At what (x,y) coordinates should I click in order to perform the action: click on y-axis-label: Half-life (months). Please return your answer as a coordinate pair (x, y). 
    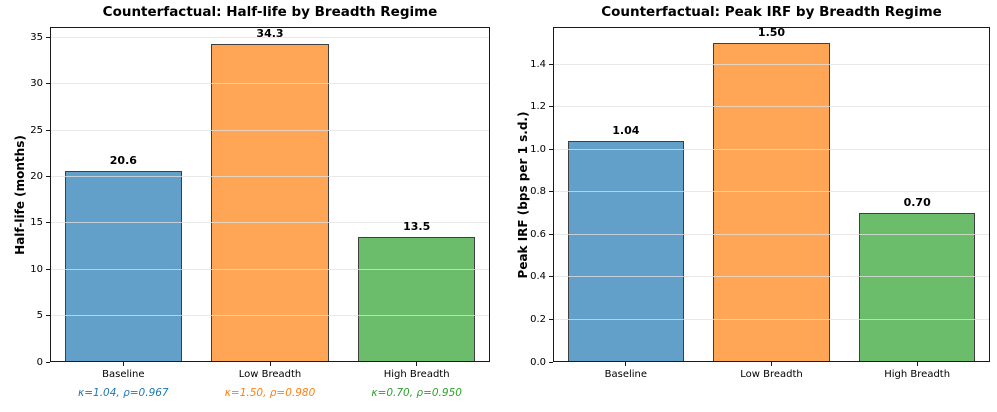
    Looking at the image, I should click on (20, 194).